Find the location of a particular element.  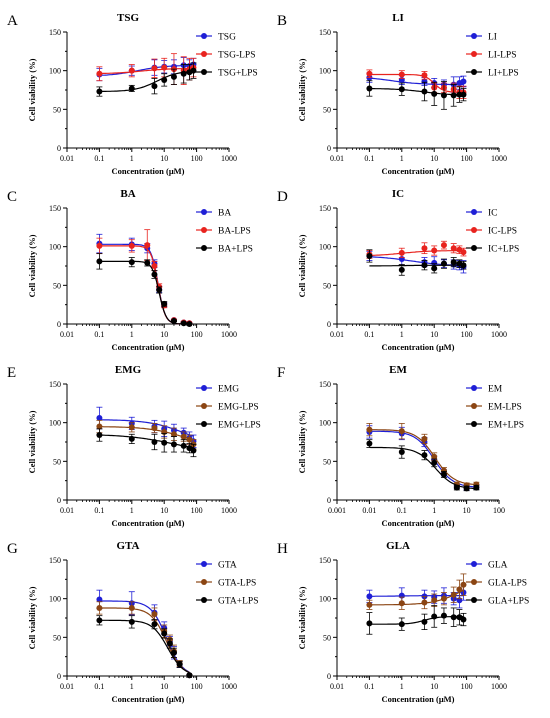

legend-label: LI+LPS is located at coordinates (503, 74).